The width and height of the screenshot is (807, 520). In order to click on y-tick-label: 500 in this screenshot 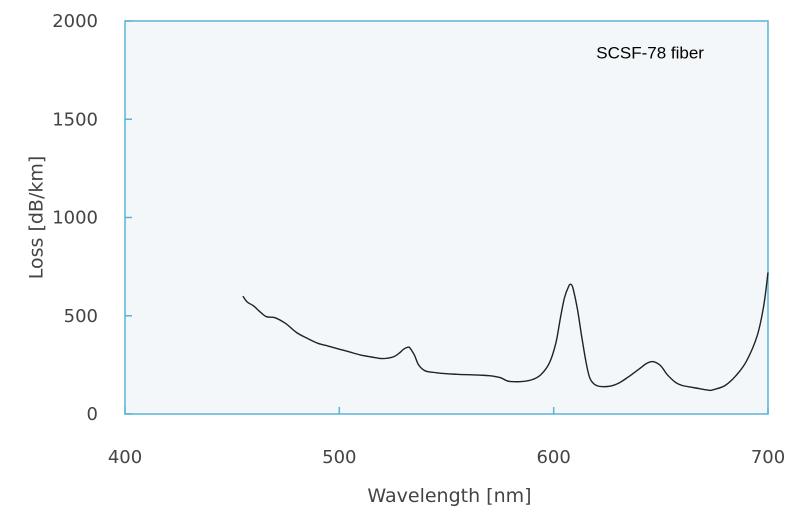, I will do `click(81, 316)`.